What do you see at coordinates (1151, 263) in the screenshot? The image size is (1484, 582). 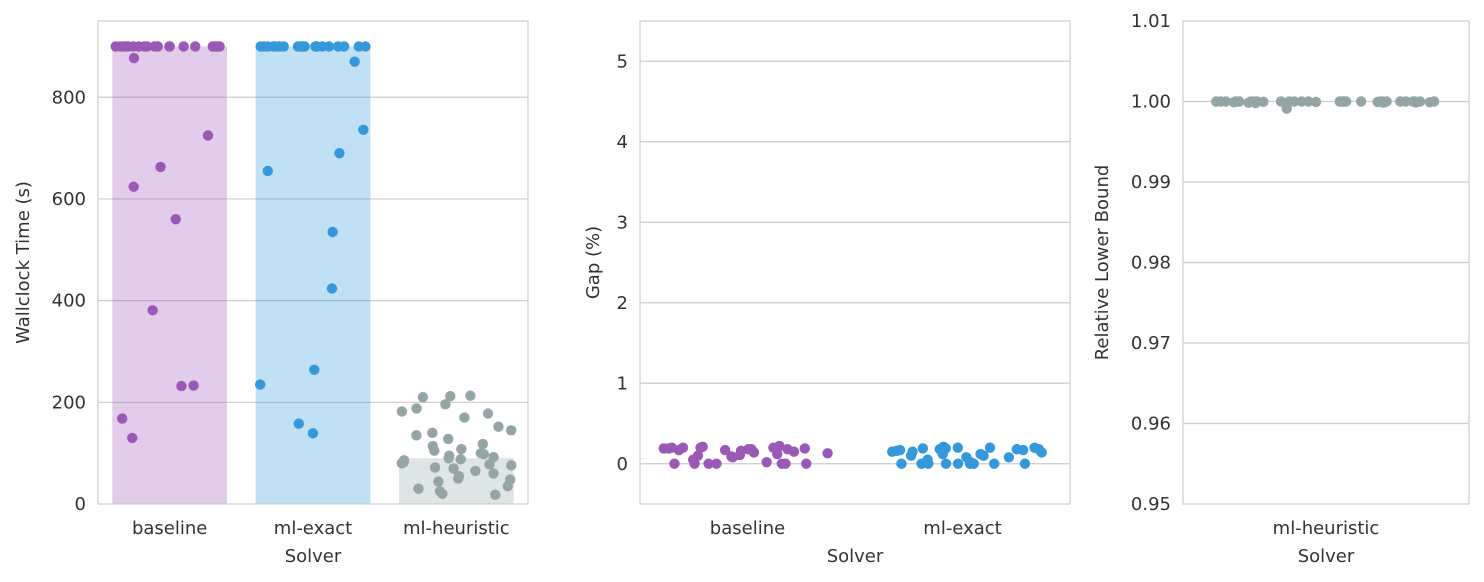 I see `y-tick-label: 0.98` at bounding box center [1151, 263].